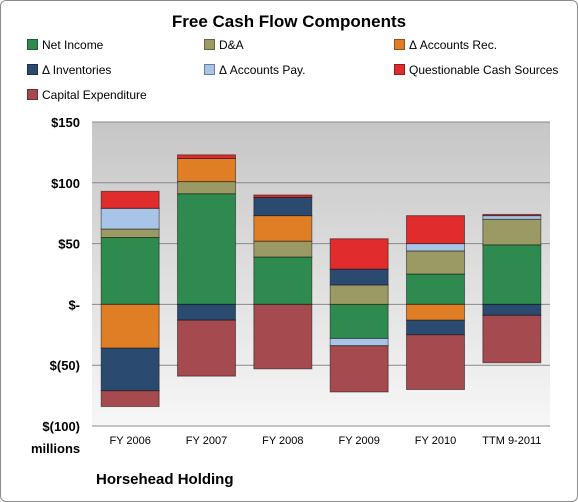 This screenshot has width=578, height=502. Describe the element at coordinates (73, 45) in the screenshot. I see `legend-label: Net Income` at that location.